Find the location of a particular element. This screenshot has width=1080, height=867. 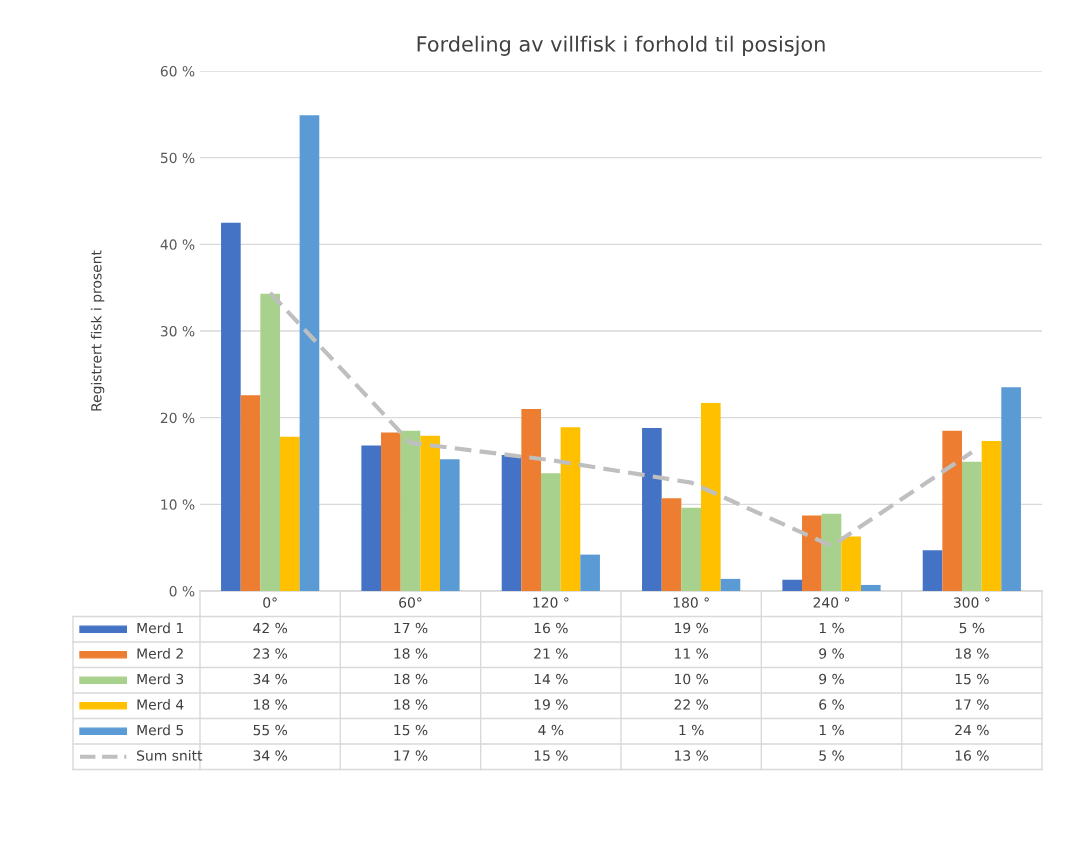

y-tick-label: 30 % is located at coordinates (177, 331).